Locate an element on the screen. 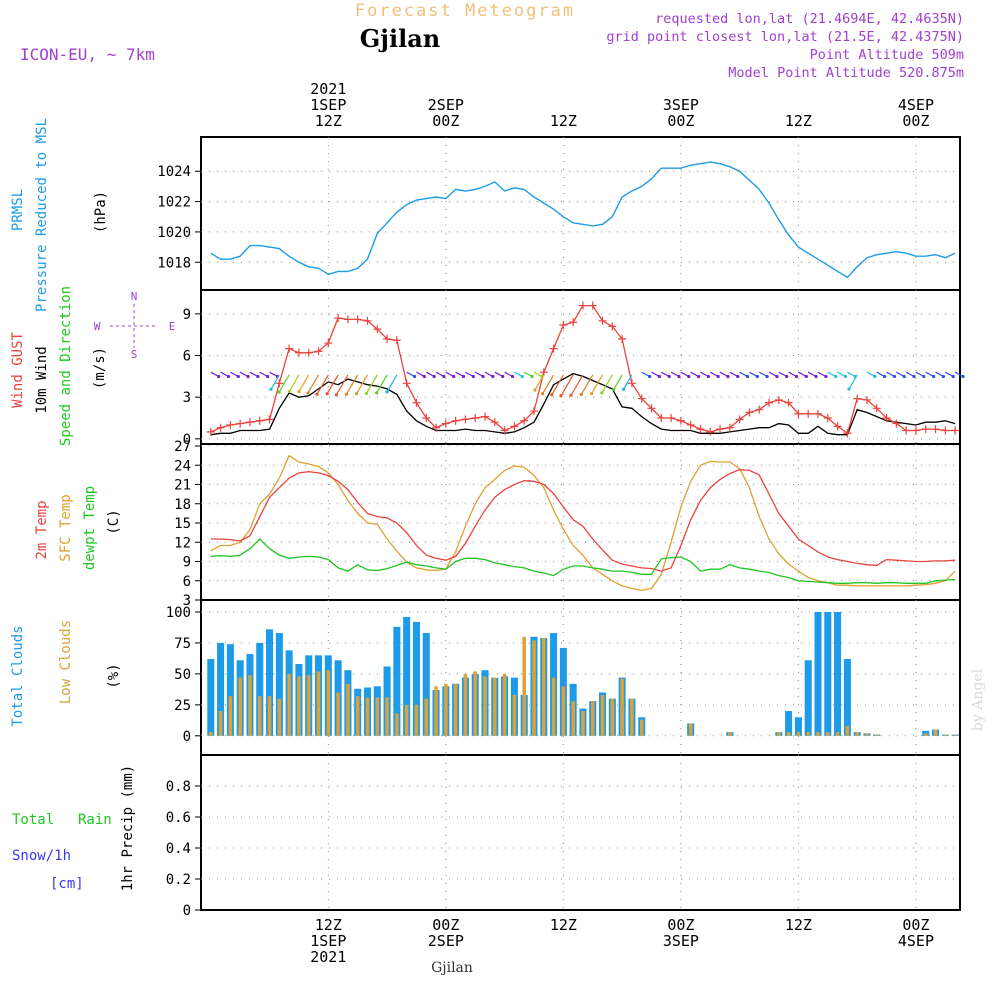 Image resolution: width=1000 pixels, height=1000 pixels. tick-label-y: 6 is located at coordinates (187, 357).